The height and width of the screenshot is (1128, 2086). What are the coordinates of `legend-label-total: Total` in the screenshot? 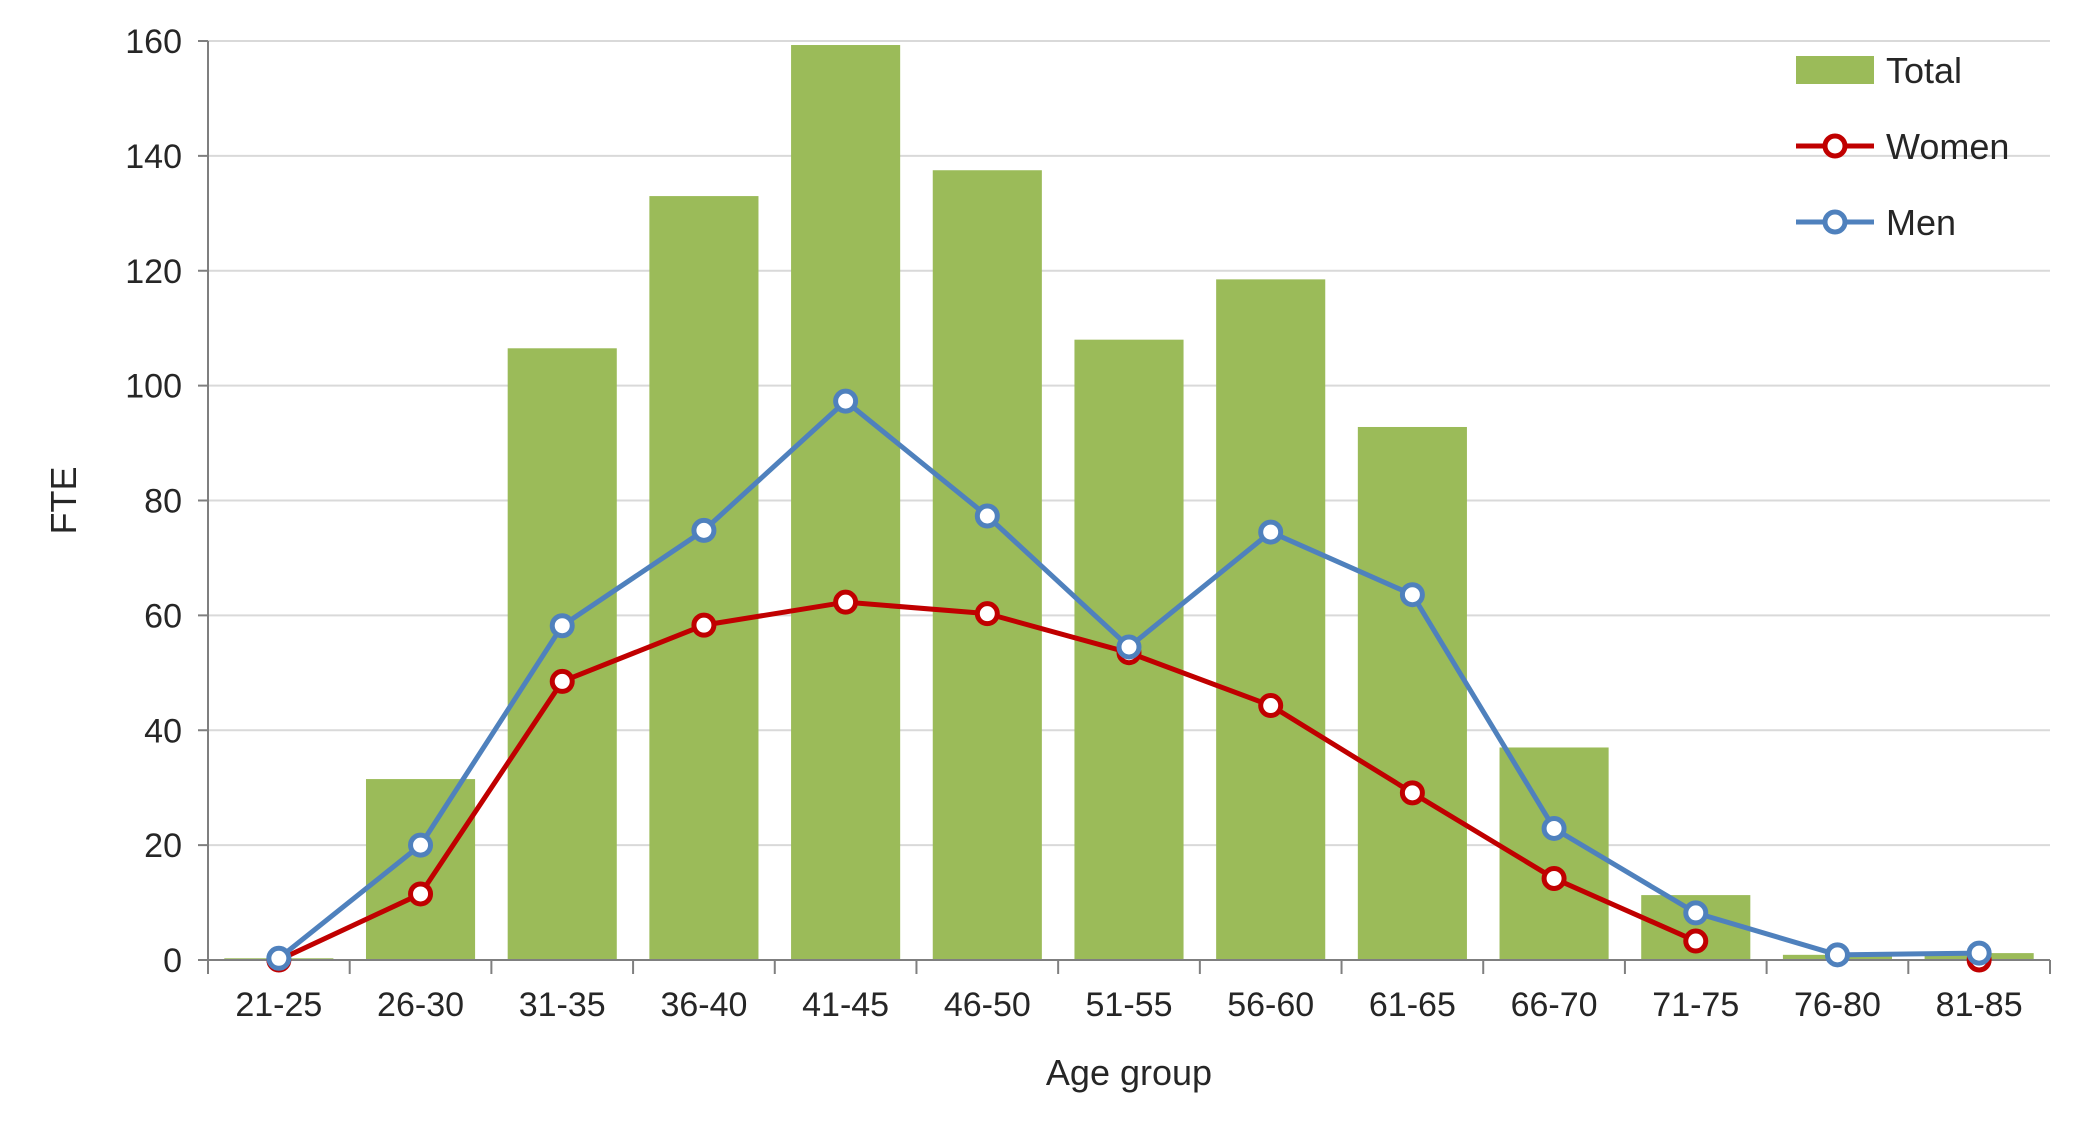 It's located at (1924, 70).